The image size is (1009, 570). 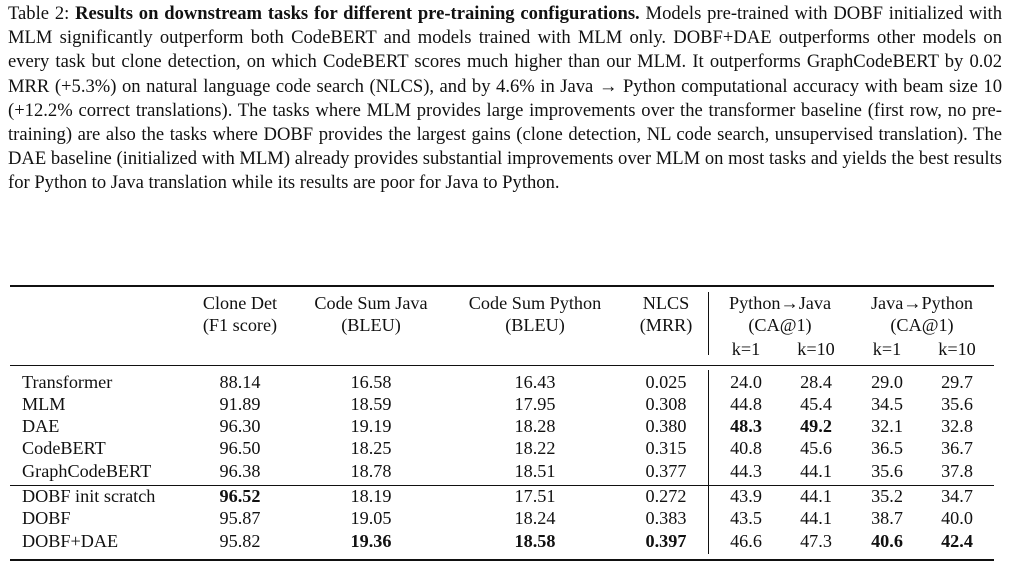 I want to click on header-k1-py2java: k=1, so click(x=746, y=349).